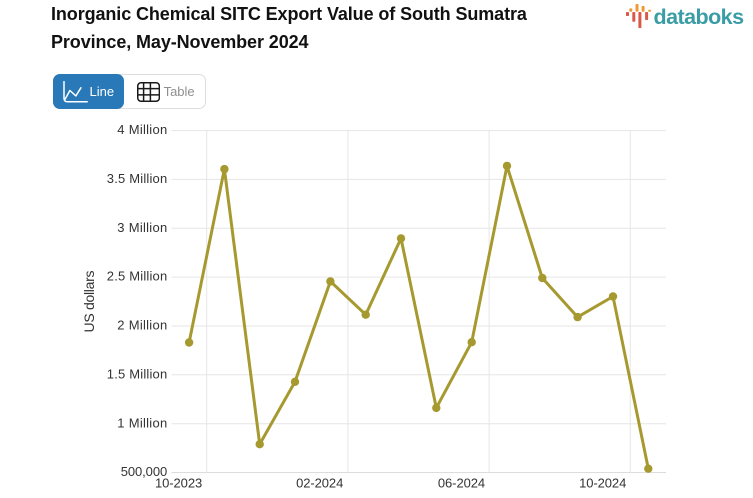 The image size is (753, 498). Describe the element at coordinates (142, 325) in the screenshot. I see `svg-text: 2 Million` at that location.